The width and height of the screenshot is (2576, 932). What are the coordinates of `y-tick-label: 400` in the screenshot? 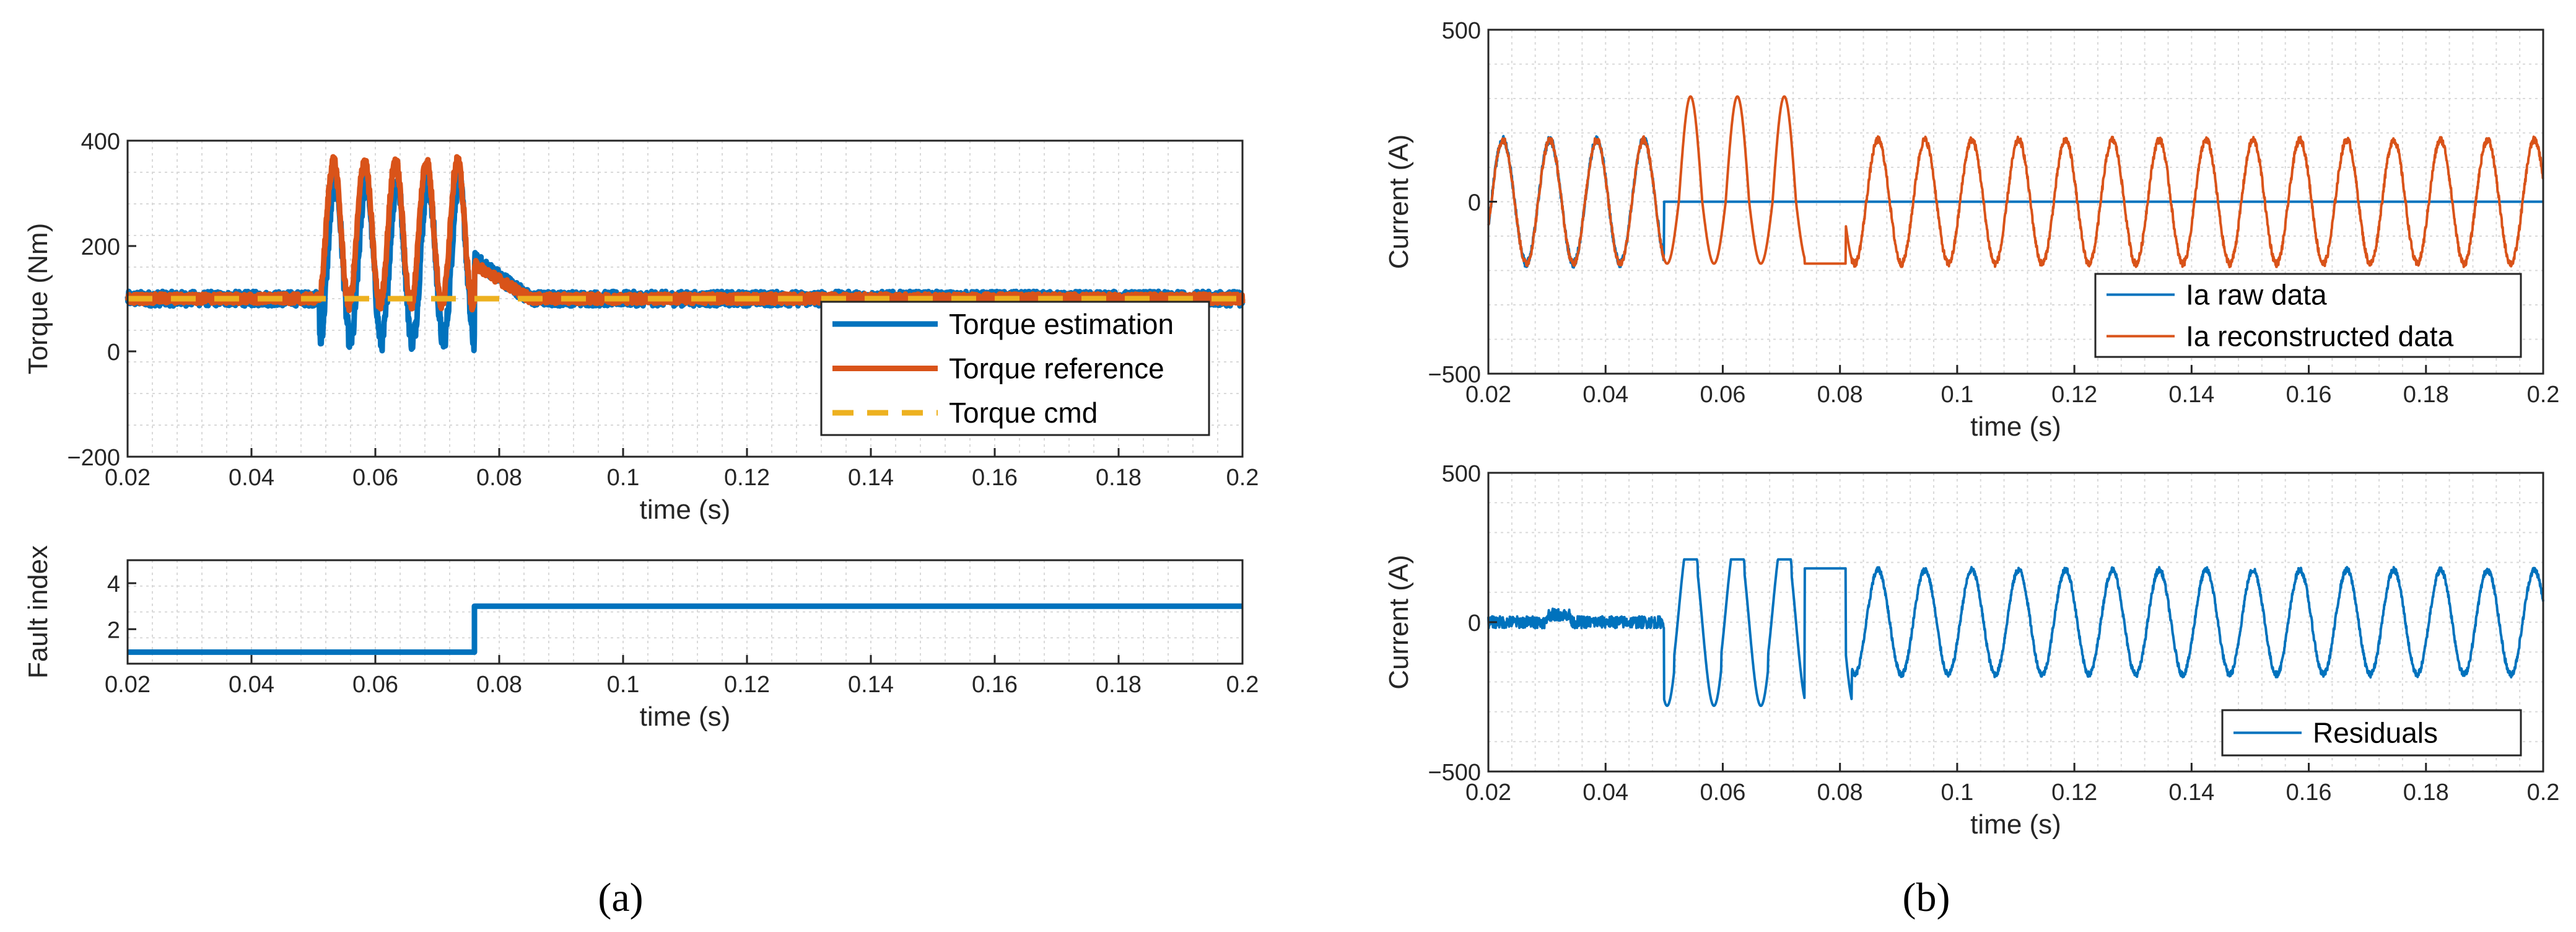 It's located at (100, 142).